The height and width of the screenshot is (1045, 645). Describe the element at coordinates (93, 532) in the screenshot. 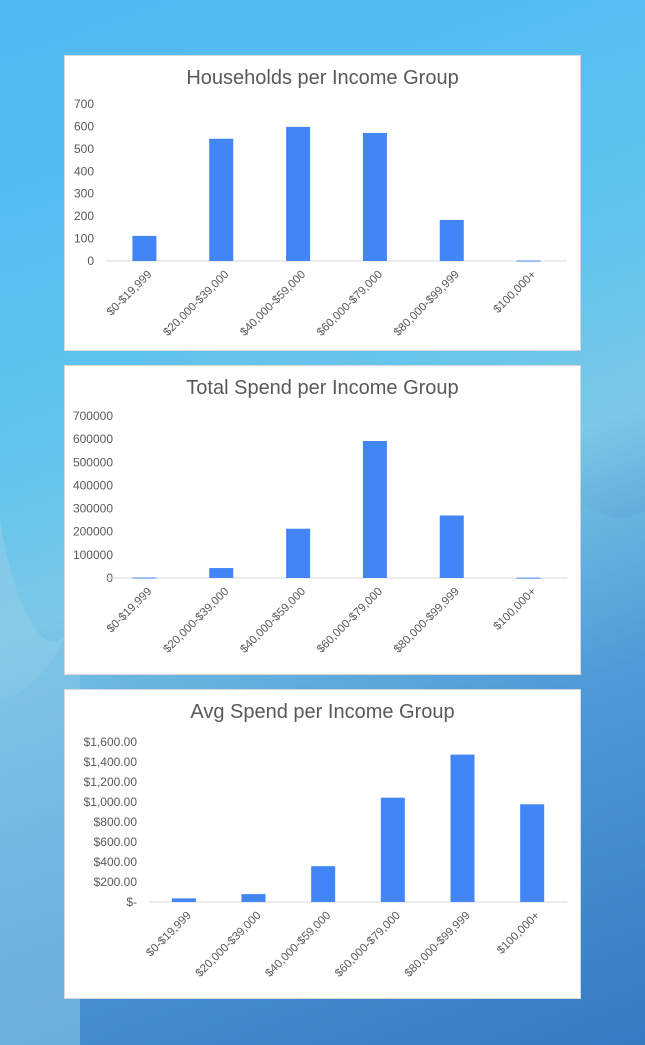

I see `y-tick-label: 200000` at that location.